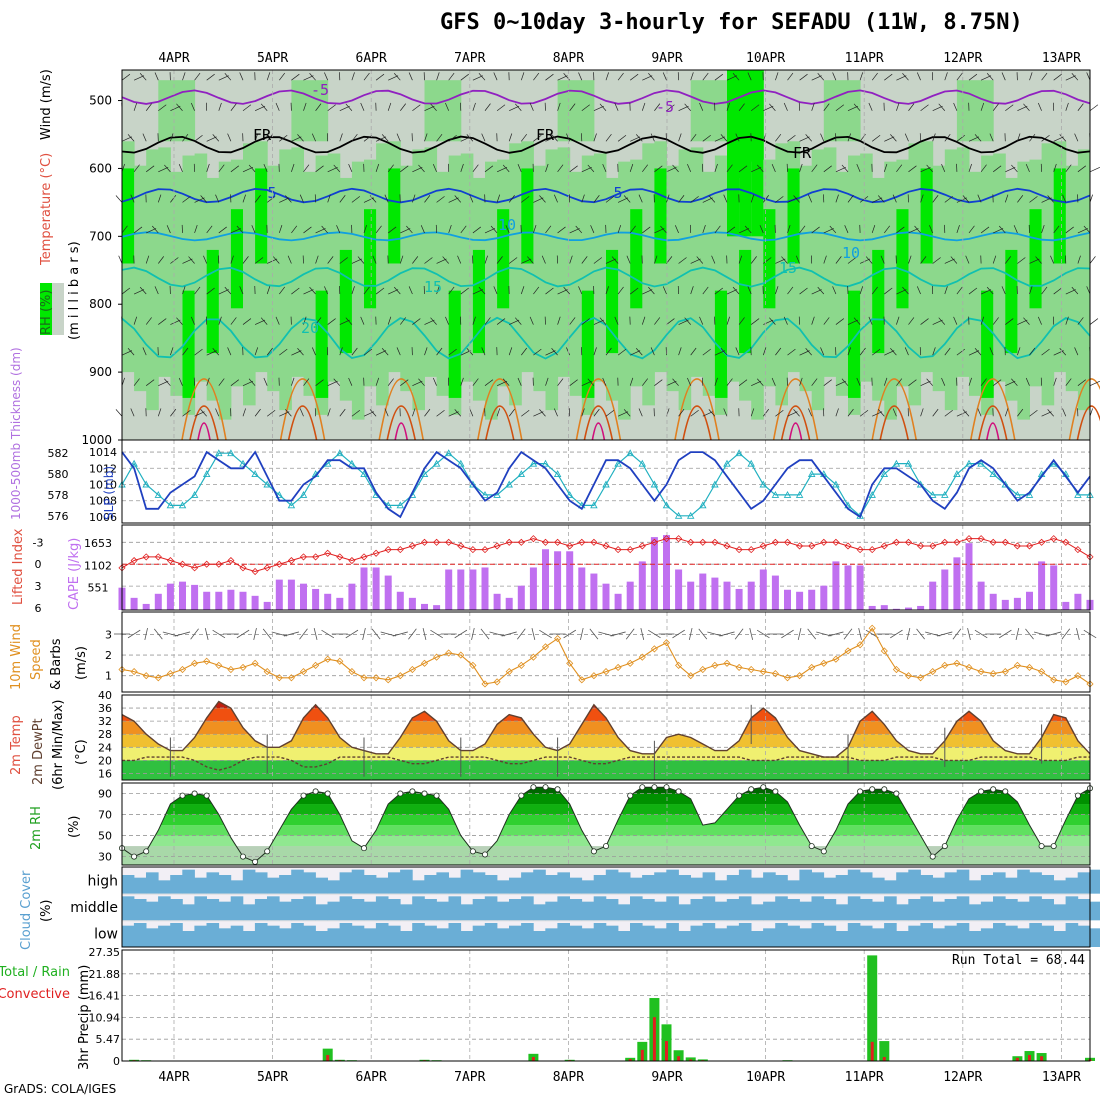  What do you see at coordinates (262, 135) in the screenshot?
I see `contour-label: FR` at bounding box center [262, 135].